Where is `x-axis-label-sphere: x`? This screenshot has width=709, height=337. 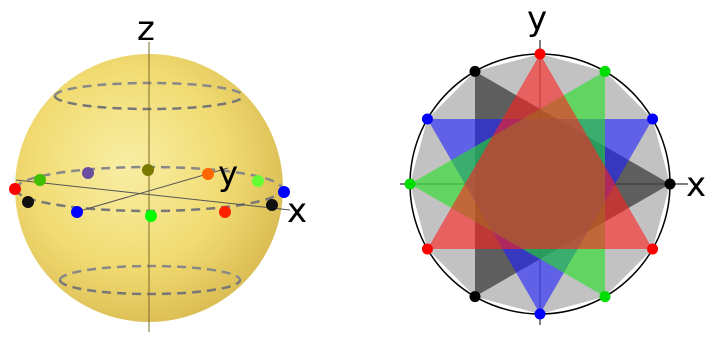 x-axis-label-sphere: x is located at coordinates (297, 211).